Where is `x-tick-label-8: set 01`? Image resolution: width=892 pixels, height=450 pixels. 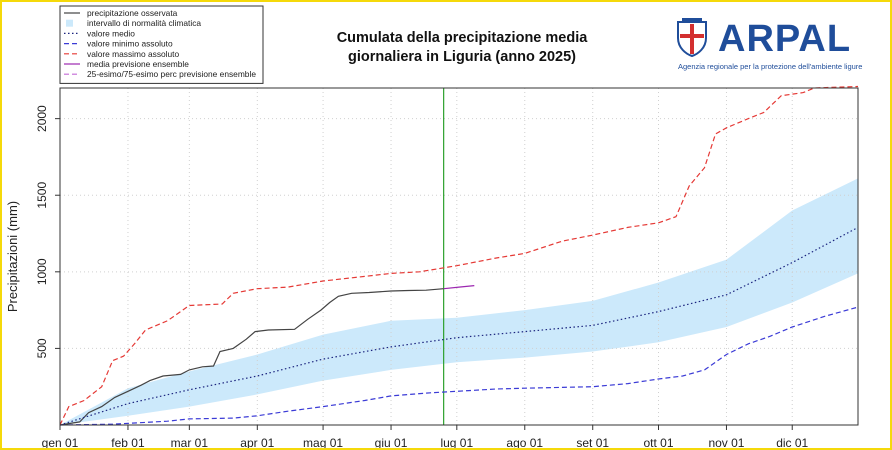 x-tick-label-8: set 01 is located at coordinates (592, 443).